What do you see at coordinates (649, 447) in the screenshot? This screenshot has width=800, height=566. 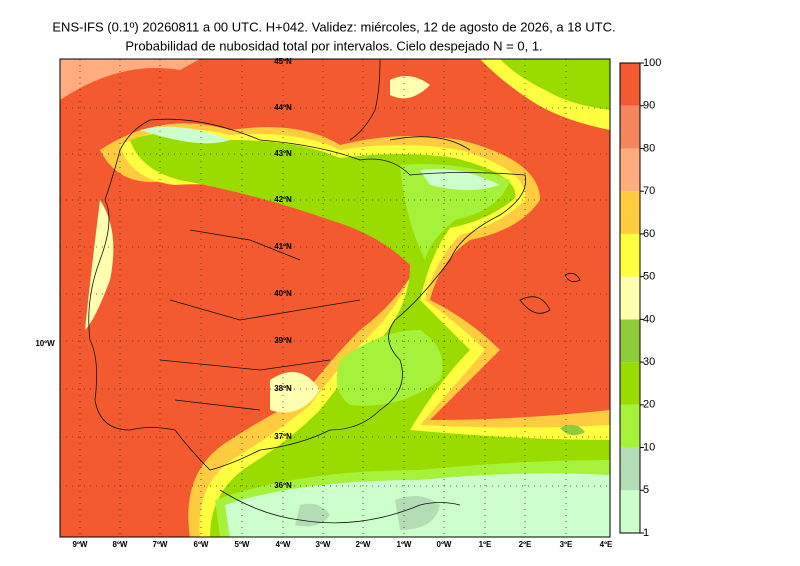 I see `colorbar-label: 10` at bounding box center [649, 447].